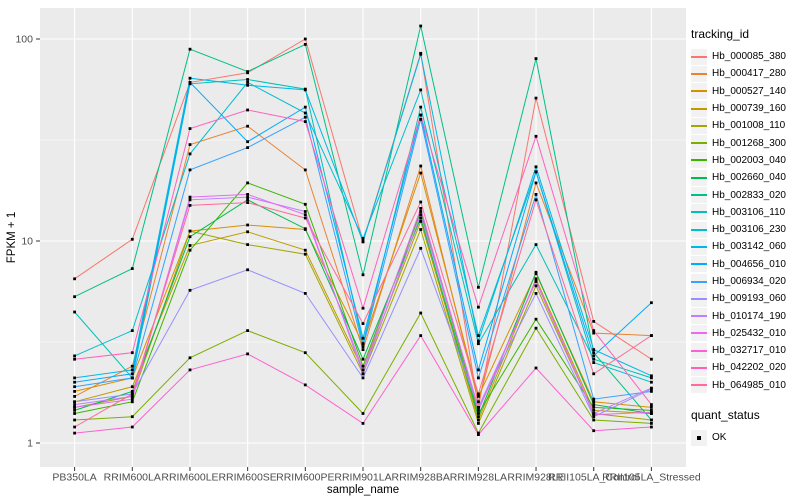 This screenshot has width=800, height=500. I want to click on legend-entry-Hb_000739_160: Hb_000739_160, so click(745, 108).